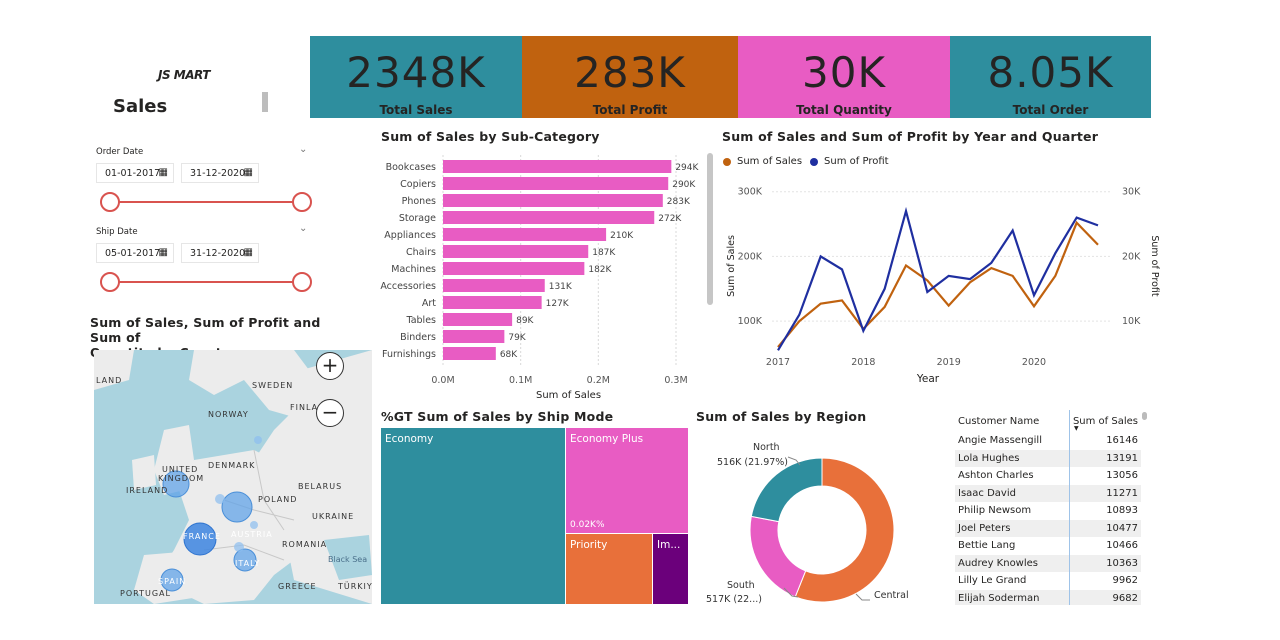  I want to click on ship-date-slider-end, so click(302, 282).